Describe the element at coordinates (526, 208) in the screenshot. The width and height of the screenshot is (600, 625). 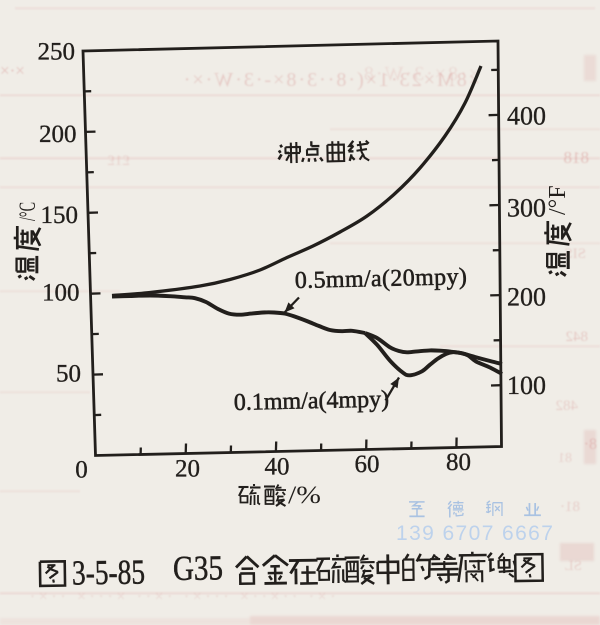
I see `svg-text: 300` at that location.